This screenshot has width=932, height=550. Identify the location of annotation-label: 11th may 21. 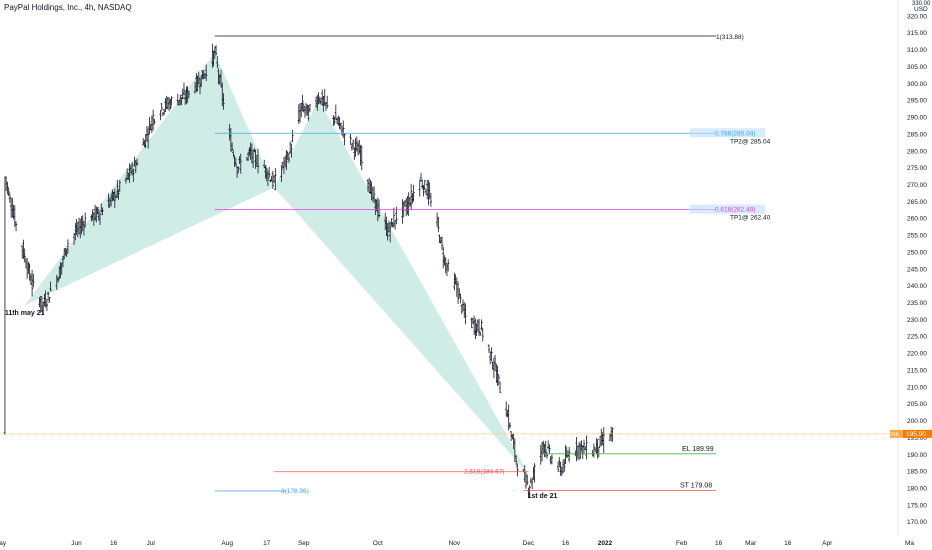
(25, 313).